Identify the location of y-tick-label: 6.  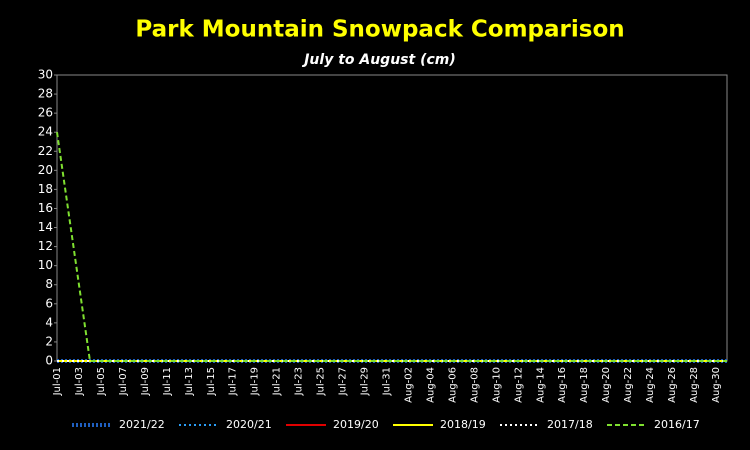
(49, 303).